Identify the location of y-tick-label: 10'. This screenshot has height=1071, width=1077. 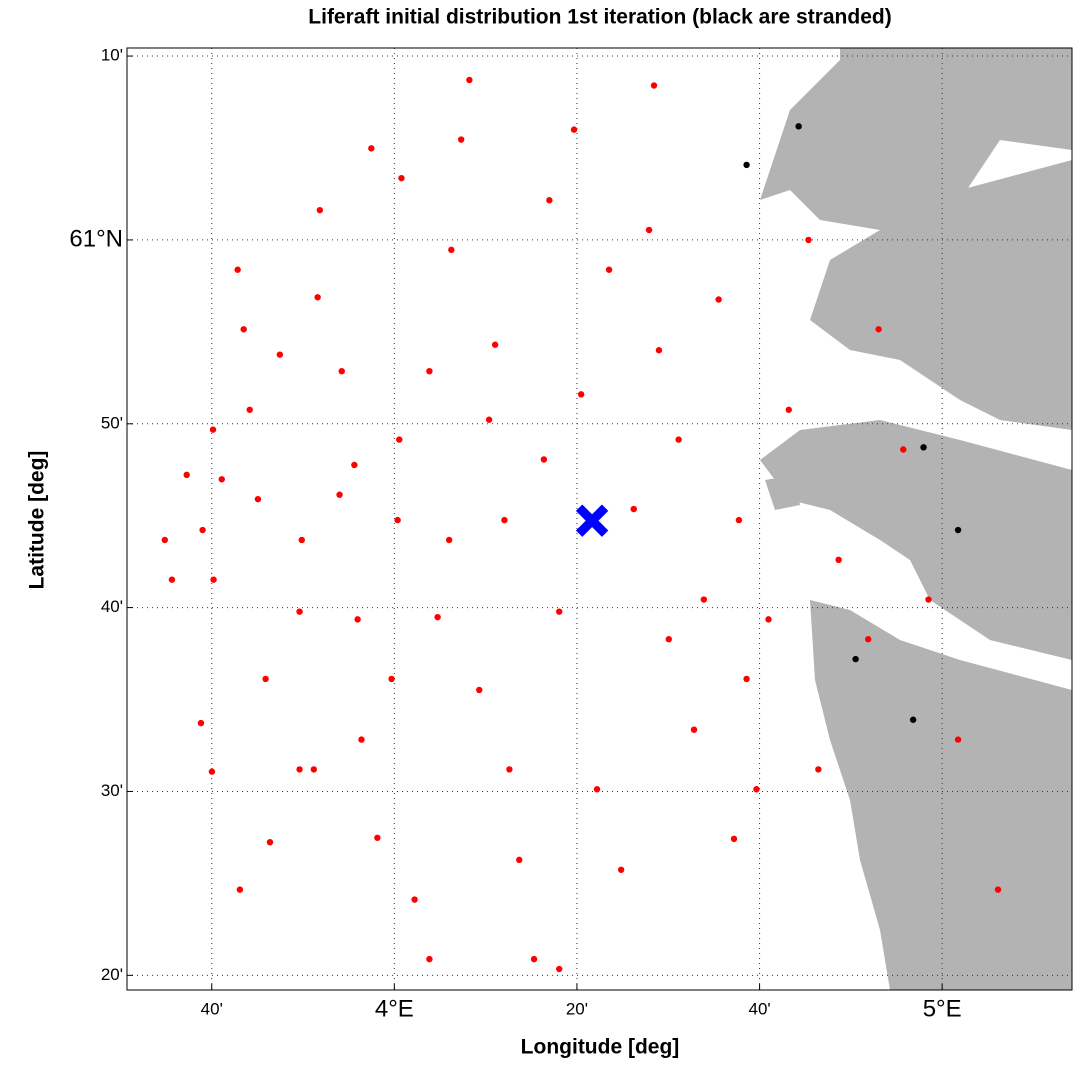
(112, 55).